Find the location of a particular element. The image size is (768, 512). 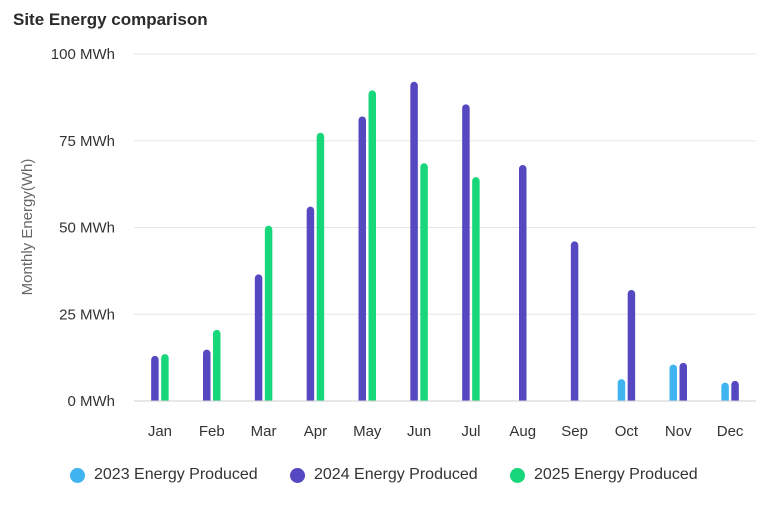

legend-label: 2024 Energy Produced is located at coordinates (396, 474).